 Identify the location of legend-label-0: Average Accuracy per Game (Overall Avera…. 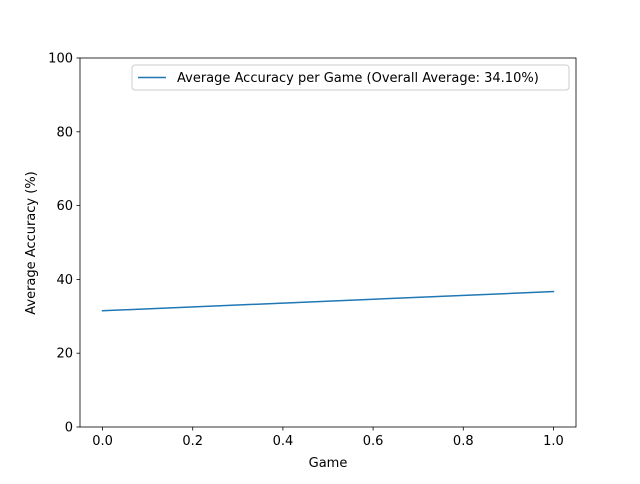
(358, 78).